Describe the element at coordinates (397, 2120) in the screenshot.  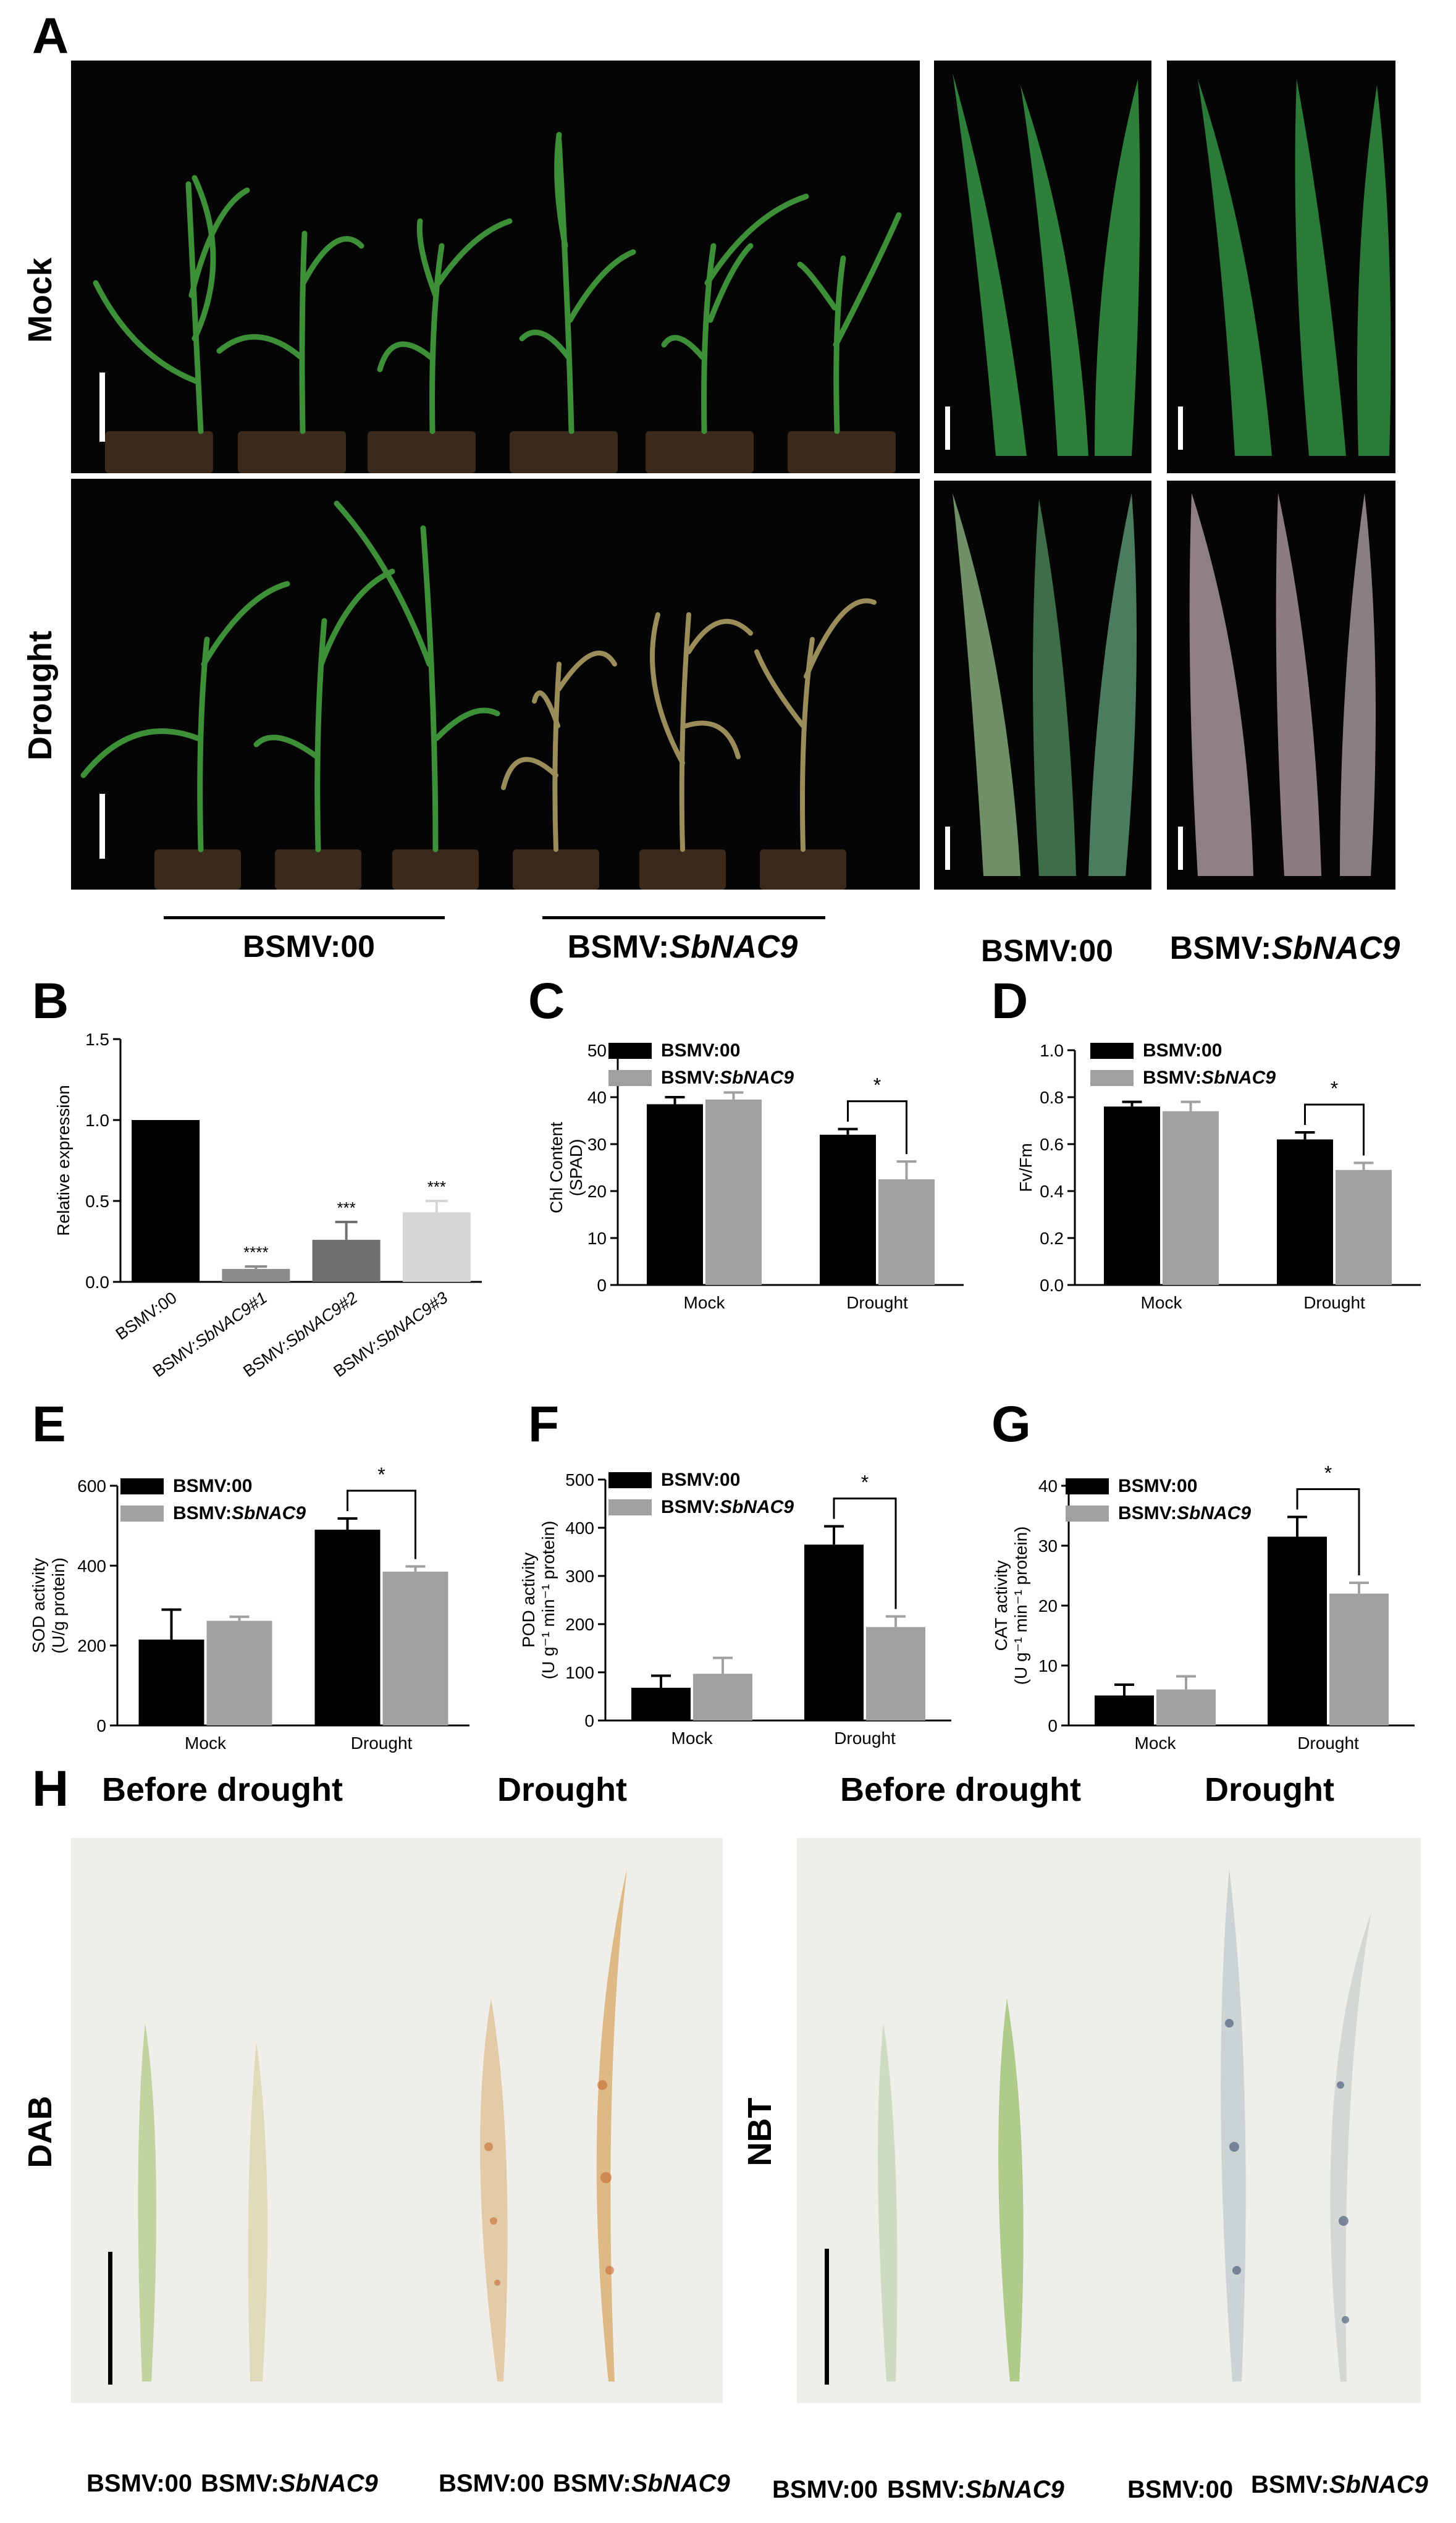
I see `dab-stain-photo` at that location.